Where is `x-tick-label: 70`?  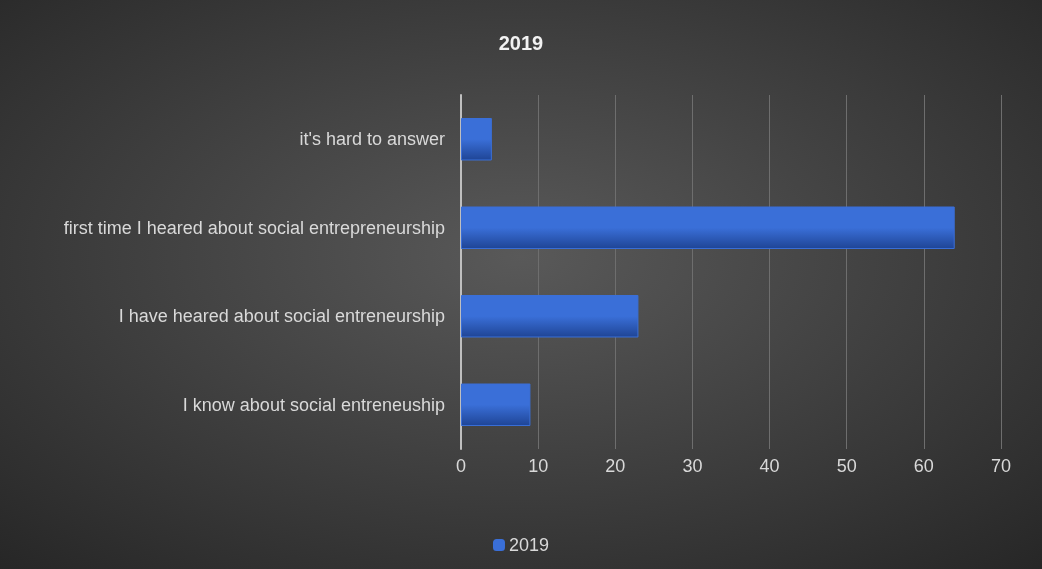 x-tick-label: 70 is located at coordinates (1001, 466).